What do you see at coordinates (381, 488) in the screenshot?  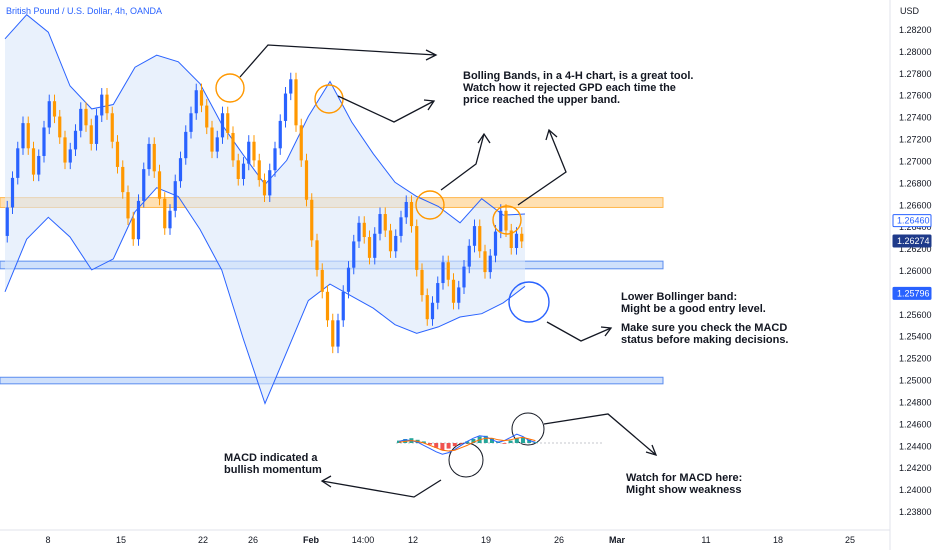 I see `arrow-macd-left-line` at bounding box center [381, 488].